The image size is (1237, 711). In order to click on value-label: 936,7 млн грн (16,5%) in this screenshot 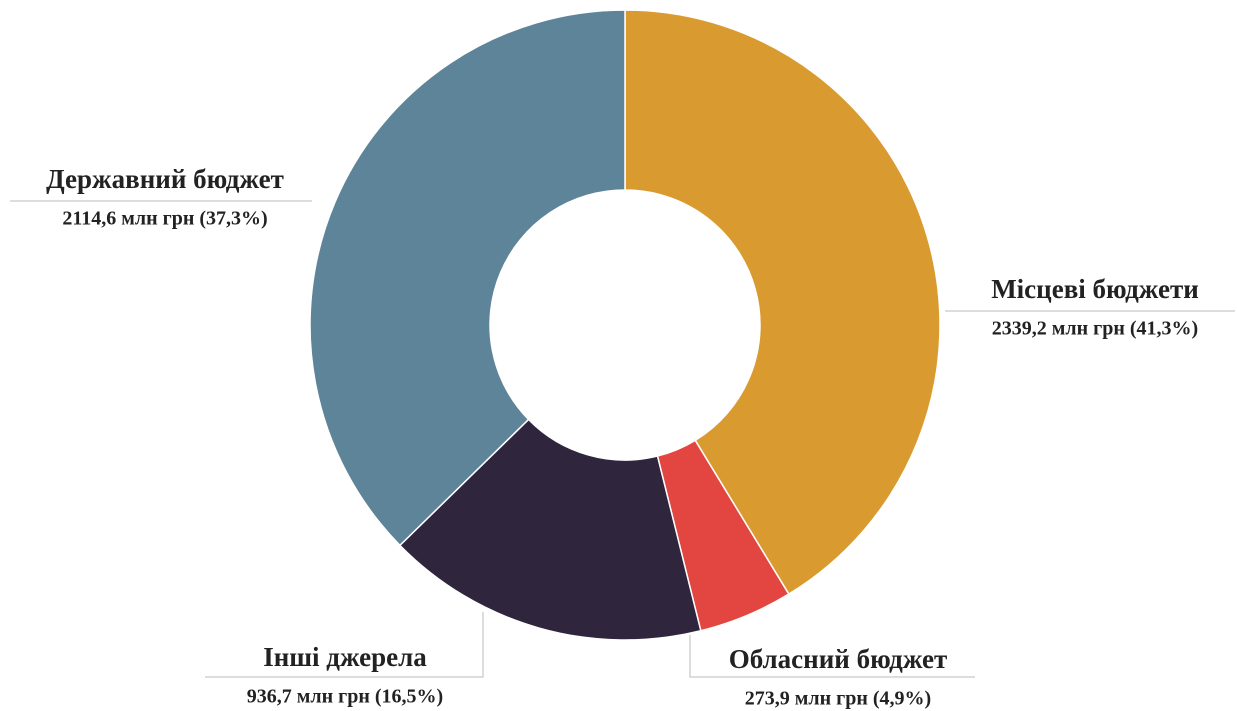, I will do `click(345, 697)`.